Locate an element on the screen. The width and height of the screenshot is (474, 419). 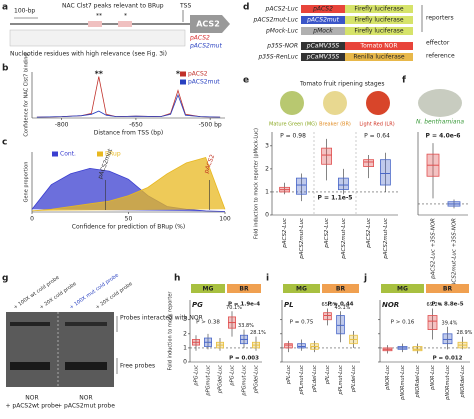
percent-label: 28.9% is located at coordinates (465, 333).